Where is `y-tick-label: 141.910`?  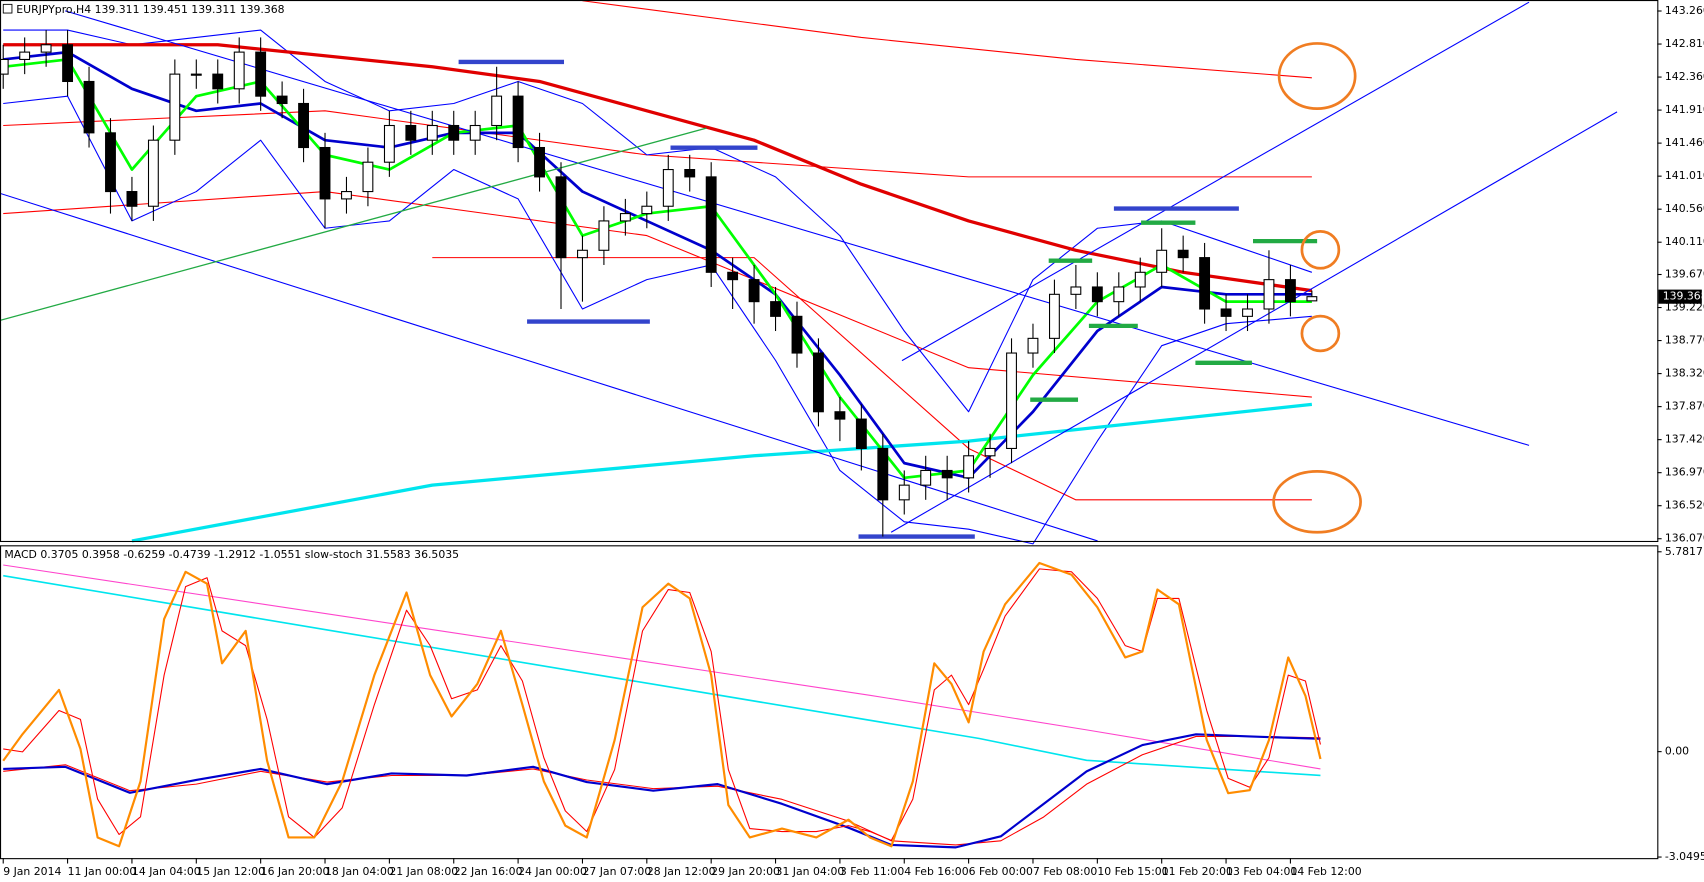 y-tick-label: 141.910 is located at coordinates (1684, 109).